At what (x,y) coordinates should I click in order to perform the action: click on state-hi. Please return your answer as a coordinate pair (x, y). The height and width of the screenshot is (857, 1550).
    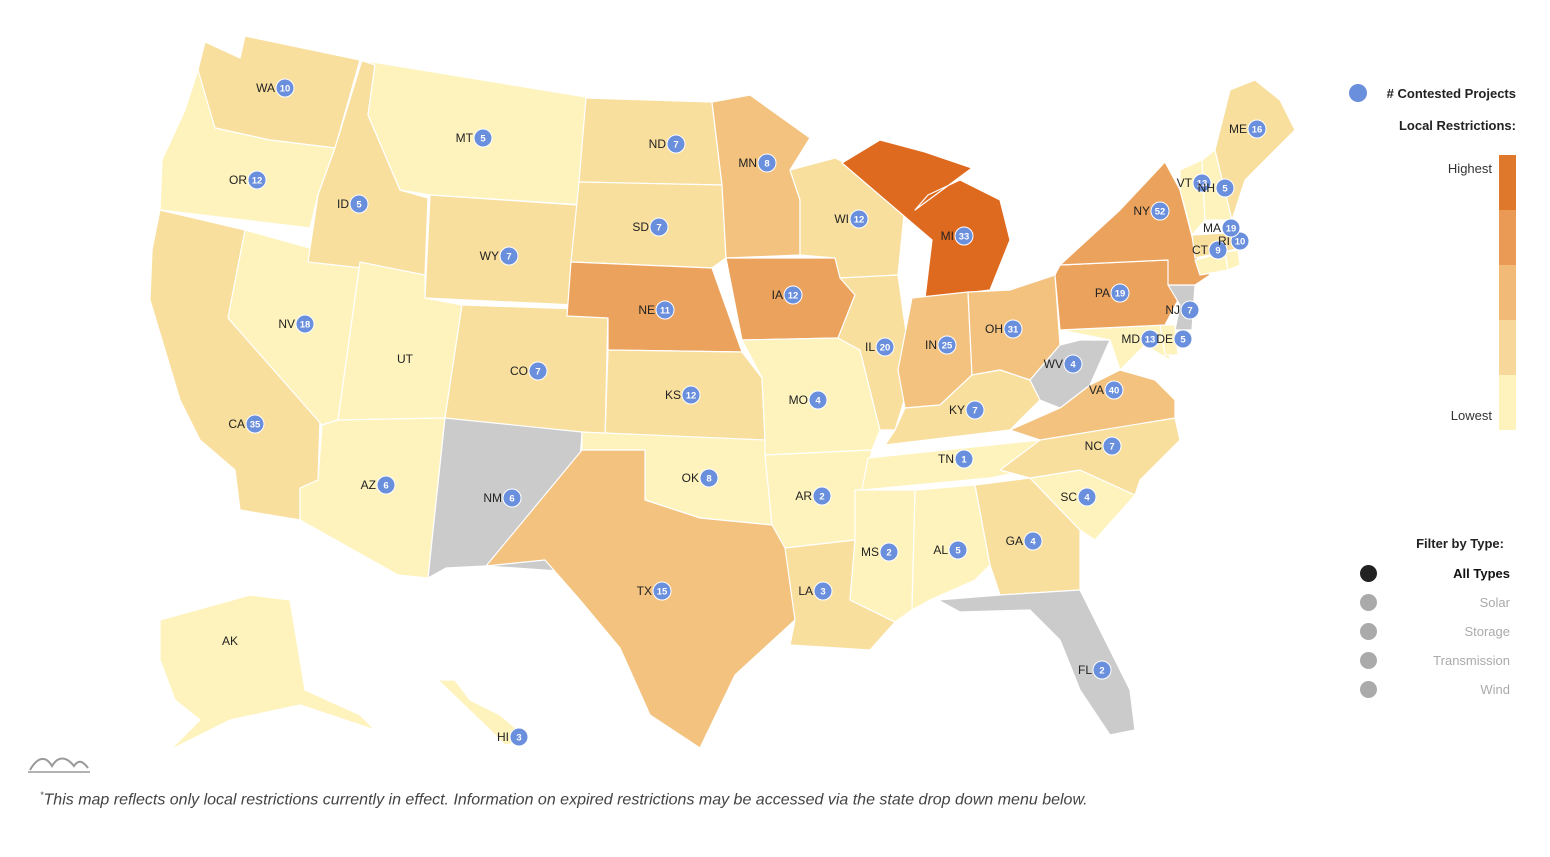
    Looking at the image, I should click on (484, 712).